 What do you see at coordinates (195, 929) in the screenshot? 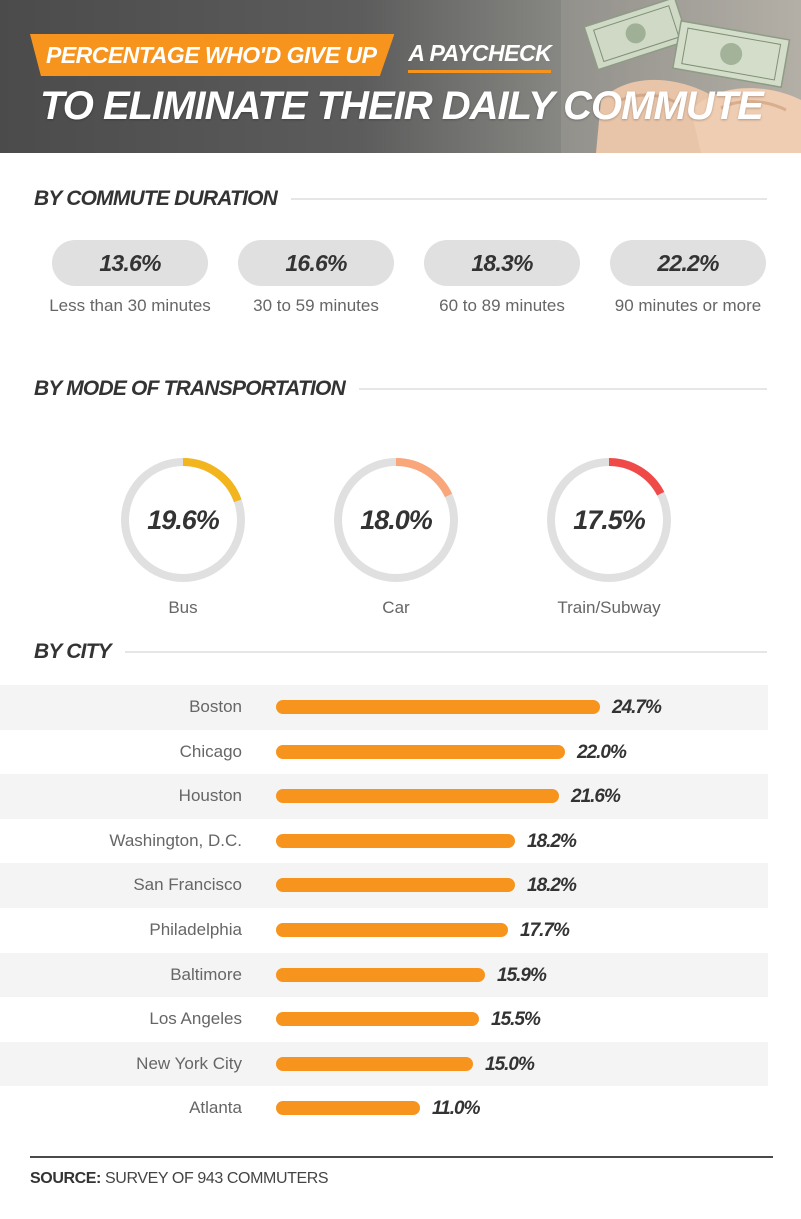
I see `city-label: Philadelphia` at bounding box center [195, 929].